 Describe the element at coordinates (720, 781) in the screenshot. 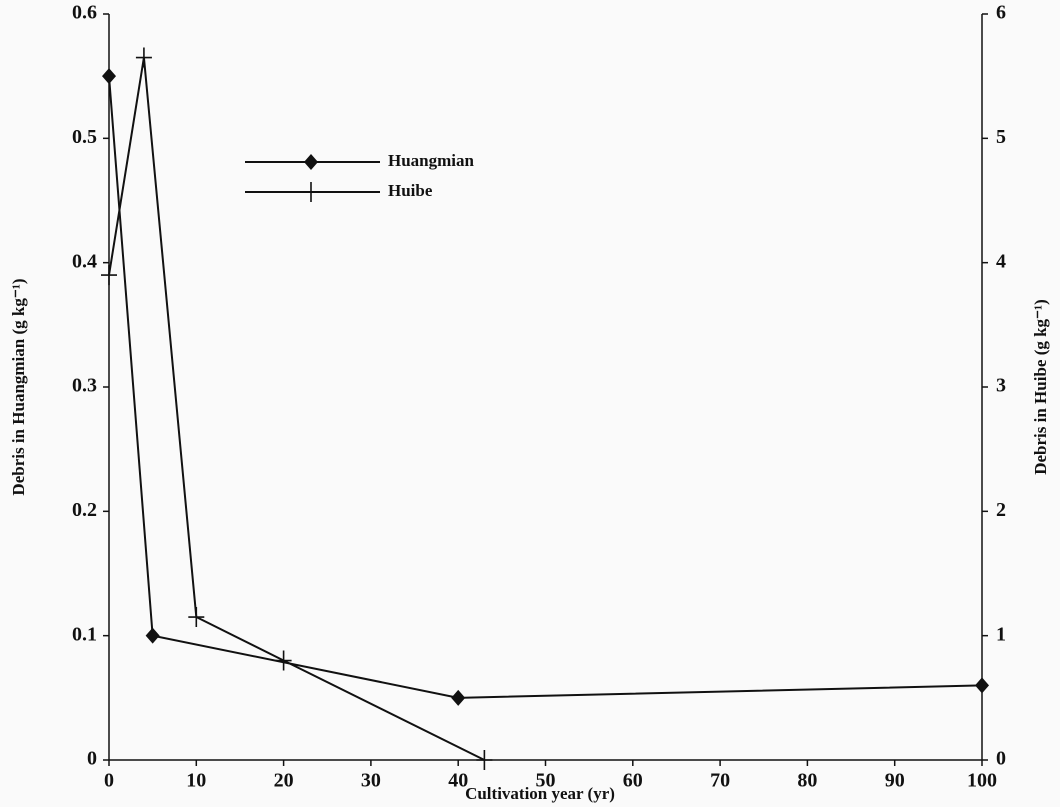

I see `x-tick-label: 70` at that location.